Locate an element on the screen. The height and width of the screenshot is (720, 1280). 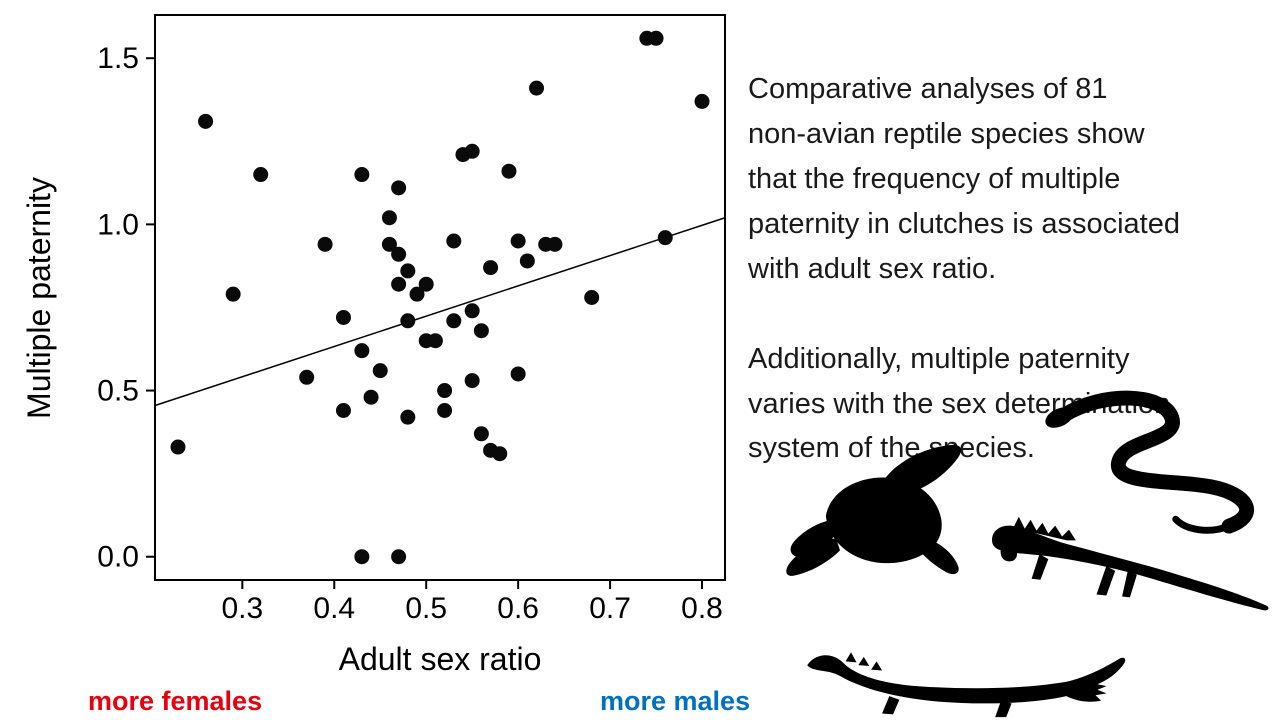
y-tick-label: 1.0 is located at coordinates (118, 224).